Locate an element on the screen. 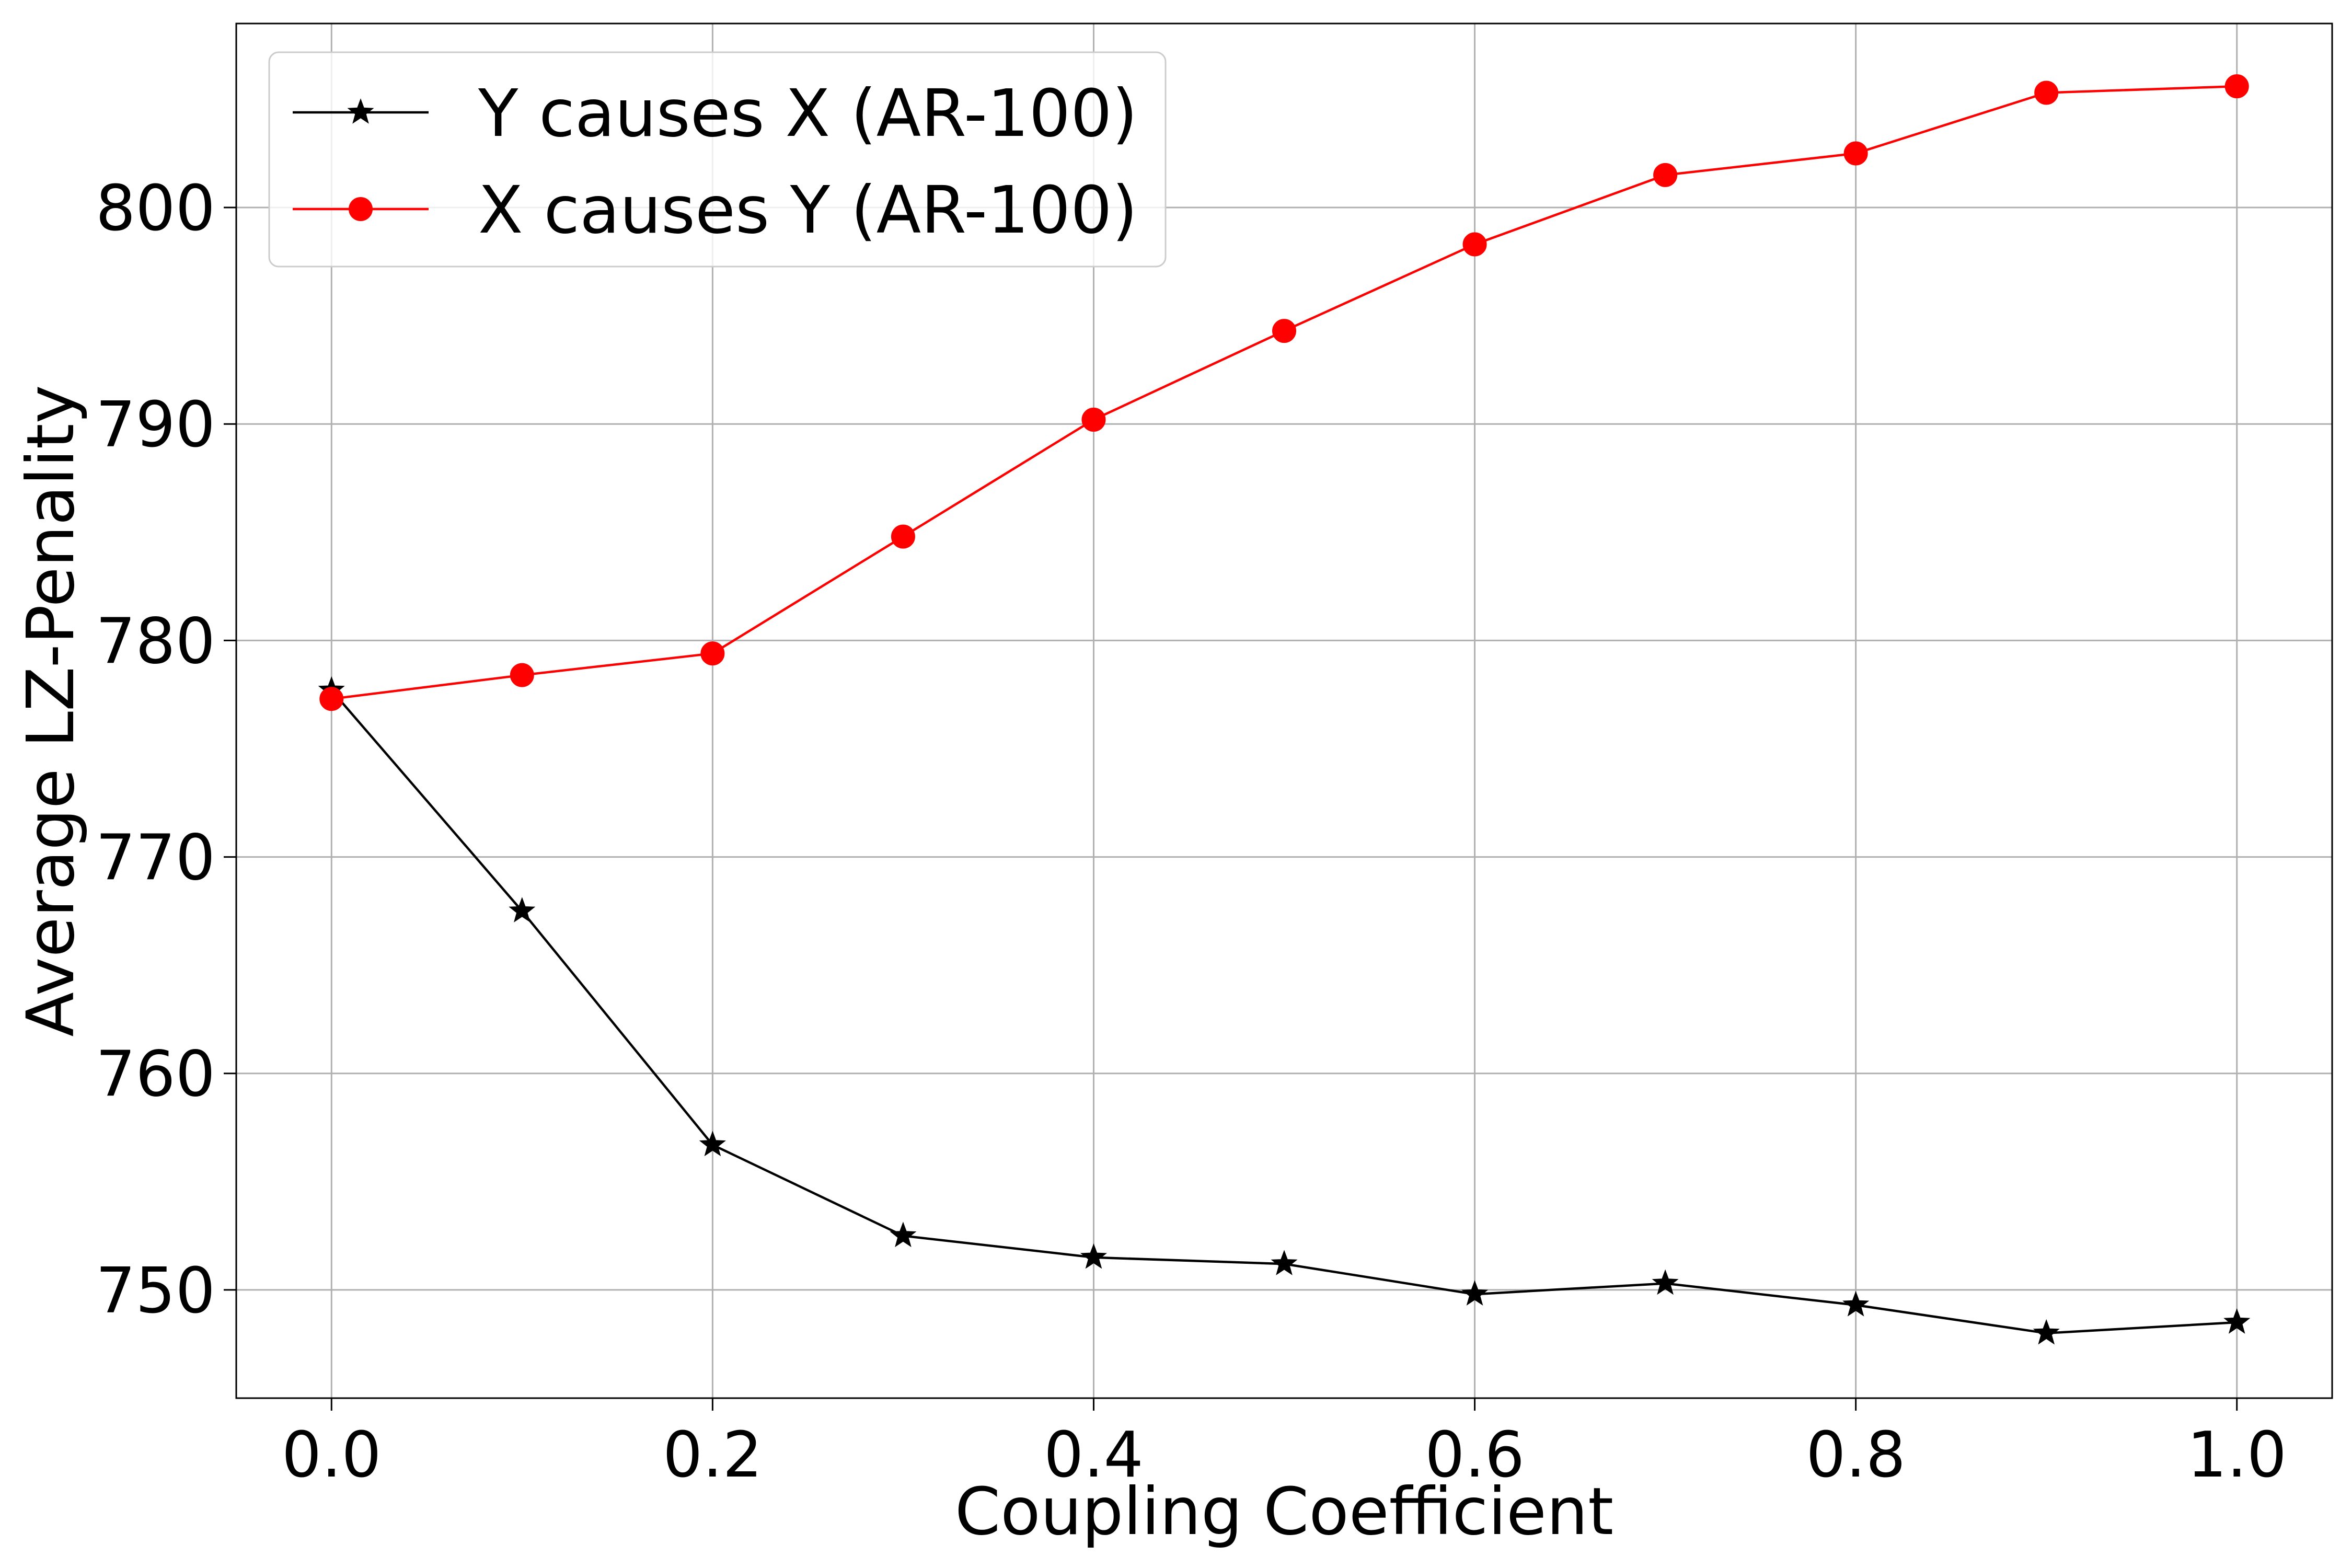  x-tick-label: 0.2 is located at coordinates (713, 1455).